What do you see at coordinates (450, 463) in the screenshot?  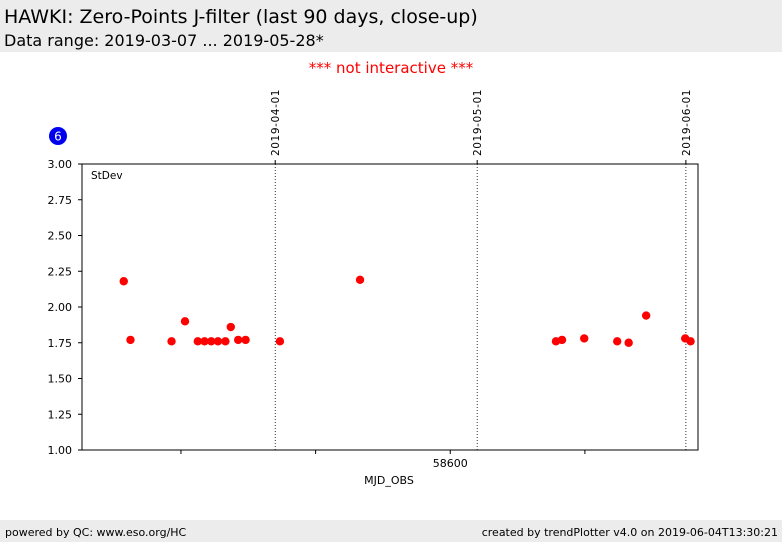 I see `x-tick-label: 58600` at bounding box center [450, 463].